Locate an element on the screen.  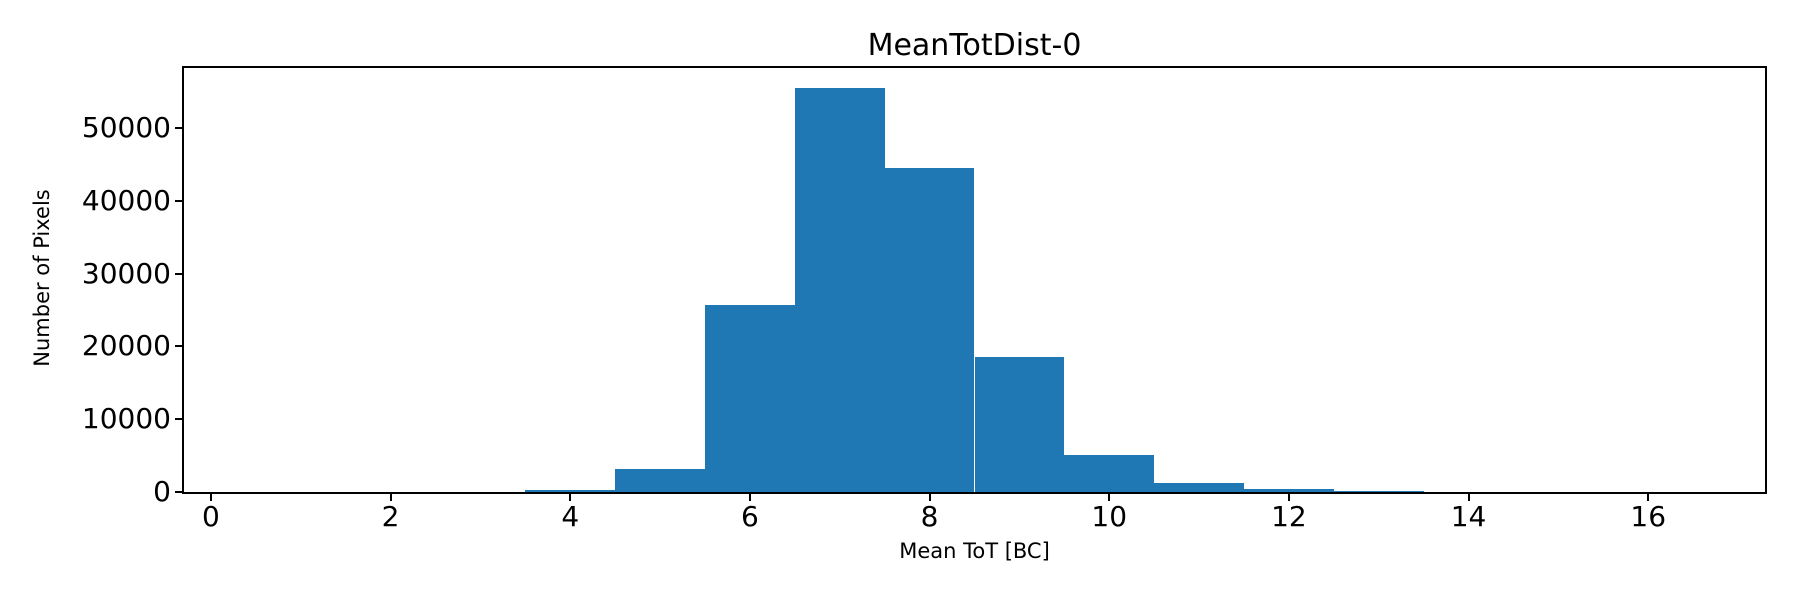
x-tick-label: 10 is located at coordinates (1109, 516).